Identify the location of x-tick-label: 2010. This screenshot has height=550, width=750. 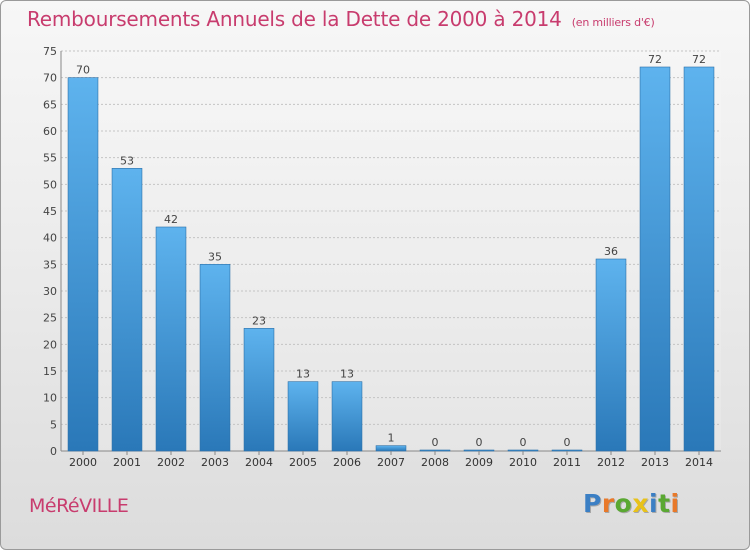
(523, 462).